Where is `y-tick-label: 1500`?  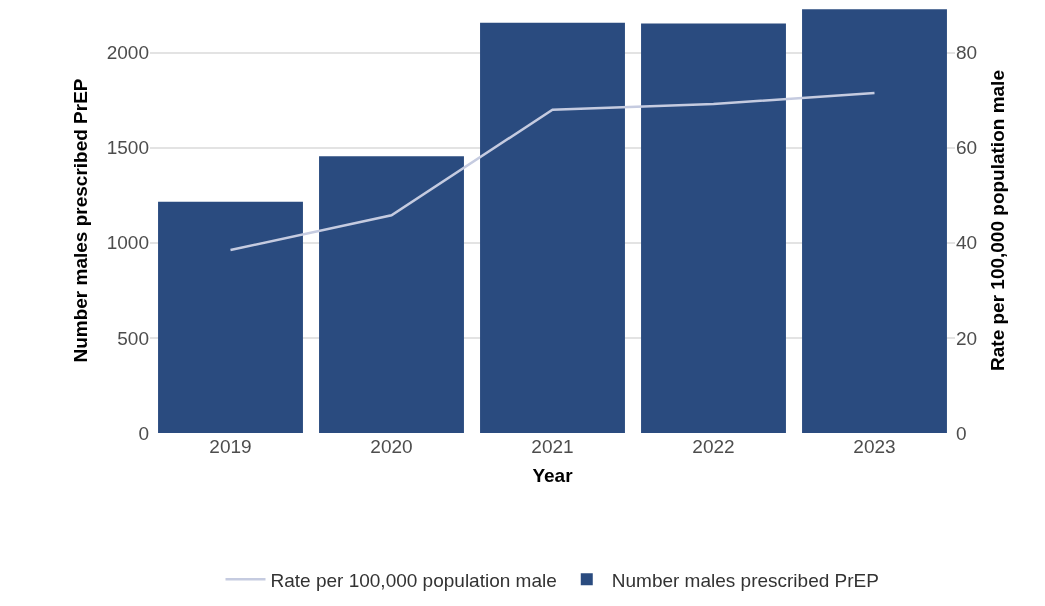 y-tick-label: 1500 is located at coordinates (127, 148).